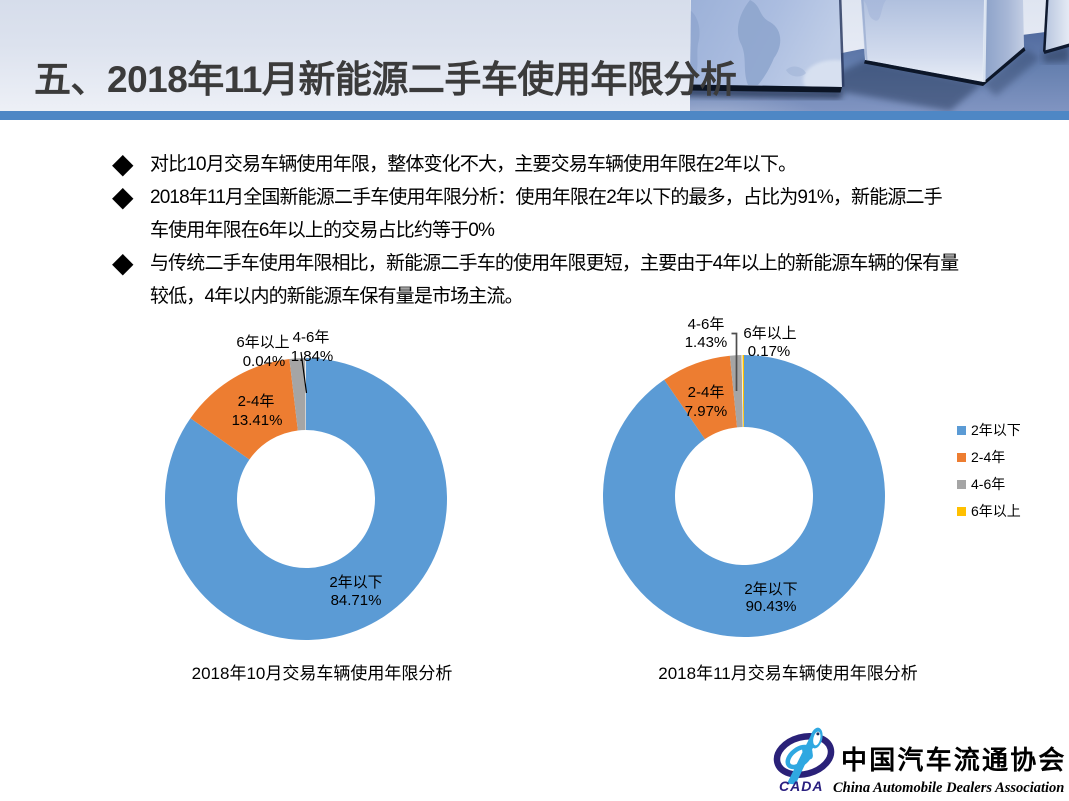  I want to click on svg-text:China Automobile Dealers Assoc: China Automobile Dealers Association, so click(948, 788).